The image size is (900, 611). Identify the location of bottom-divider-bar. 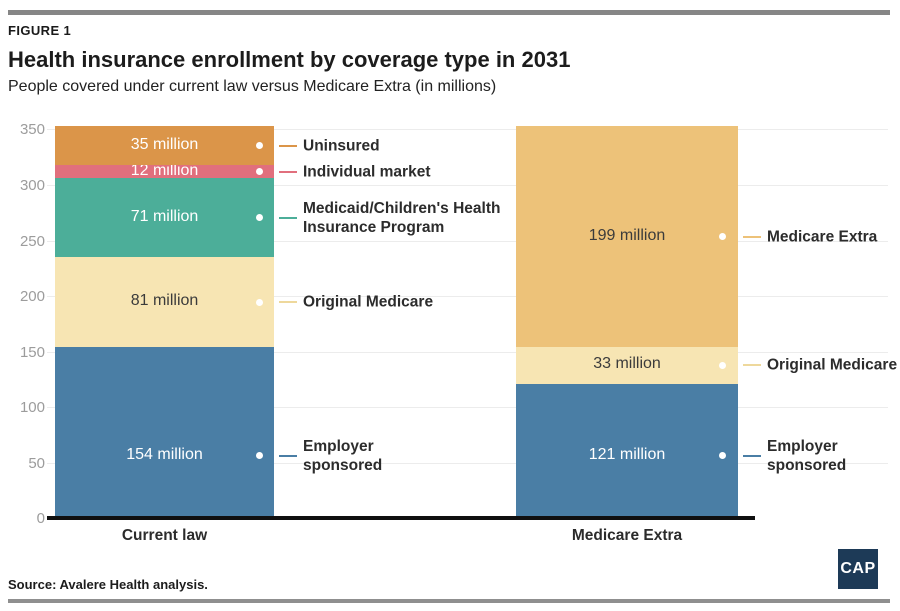
(449, 601).